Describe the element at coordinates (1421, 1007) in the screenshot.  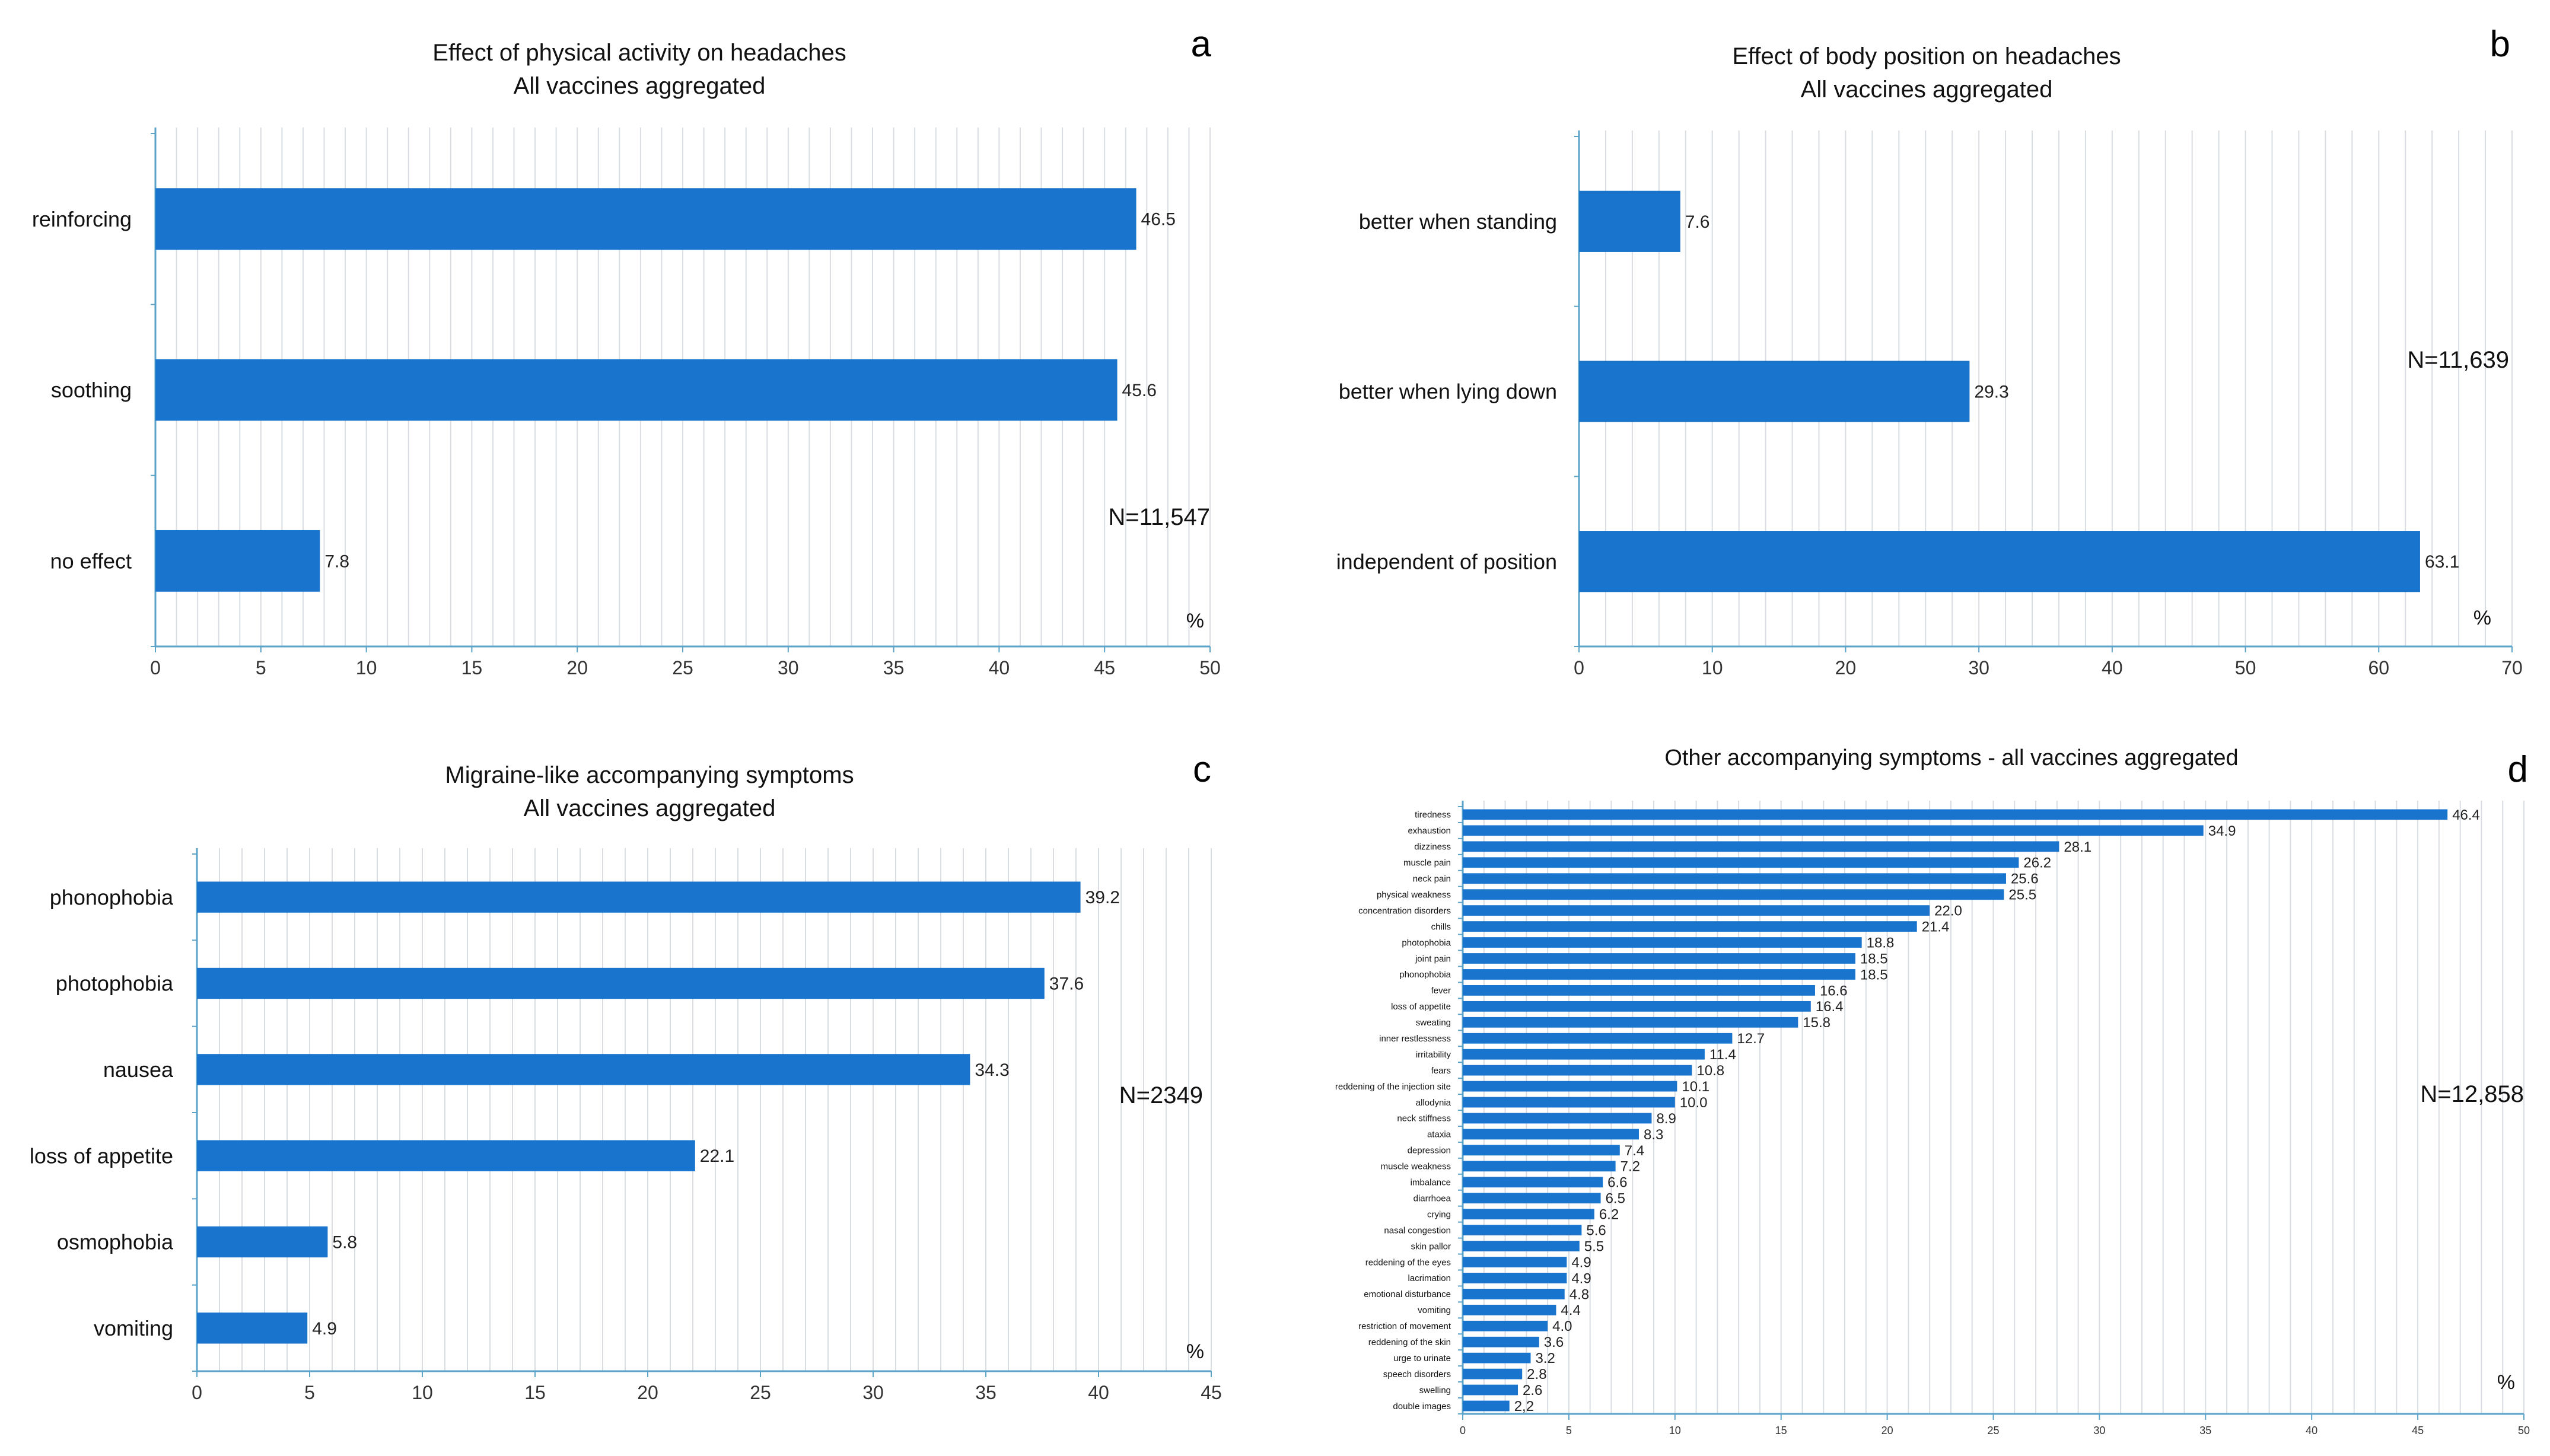
I see `category-label: loss of appetite` at that location.